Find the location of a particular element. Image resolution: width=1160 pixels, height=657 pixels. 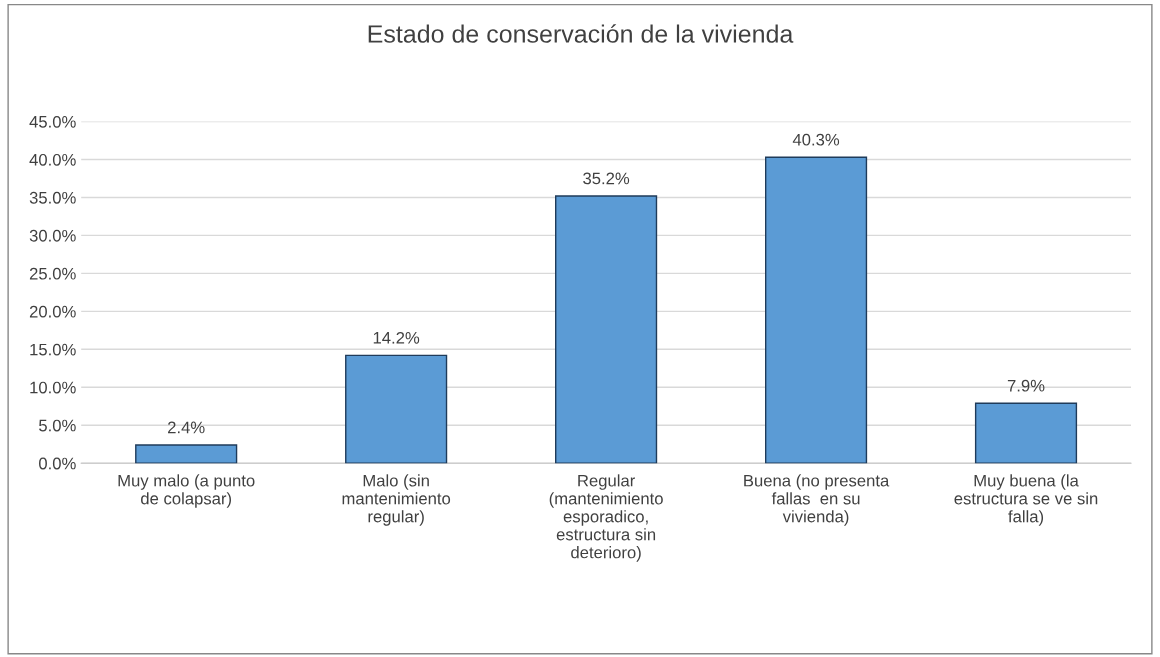

y-tick-label: 30.0% is located at coordinates (52, 235).